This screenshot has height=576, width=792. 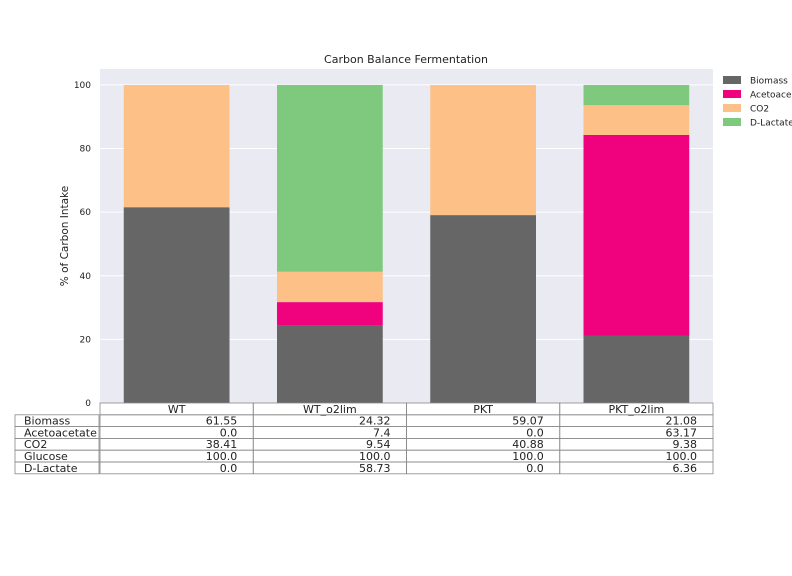 What do you see at coordinates (769, 82) in the screenshot?
I see `legend-label: Biomass` at bounding box center [769, 82].